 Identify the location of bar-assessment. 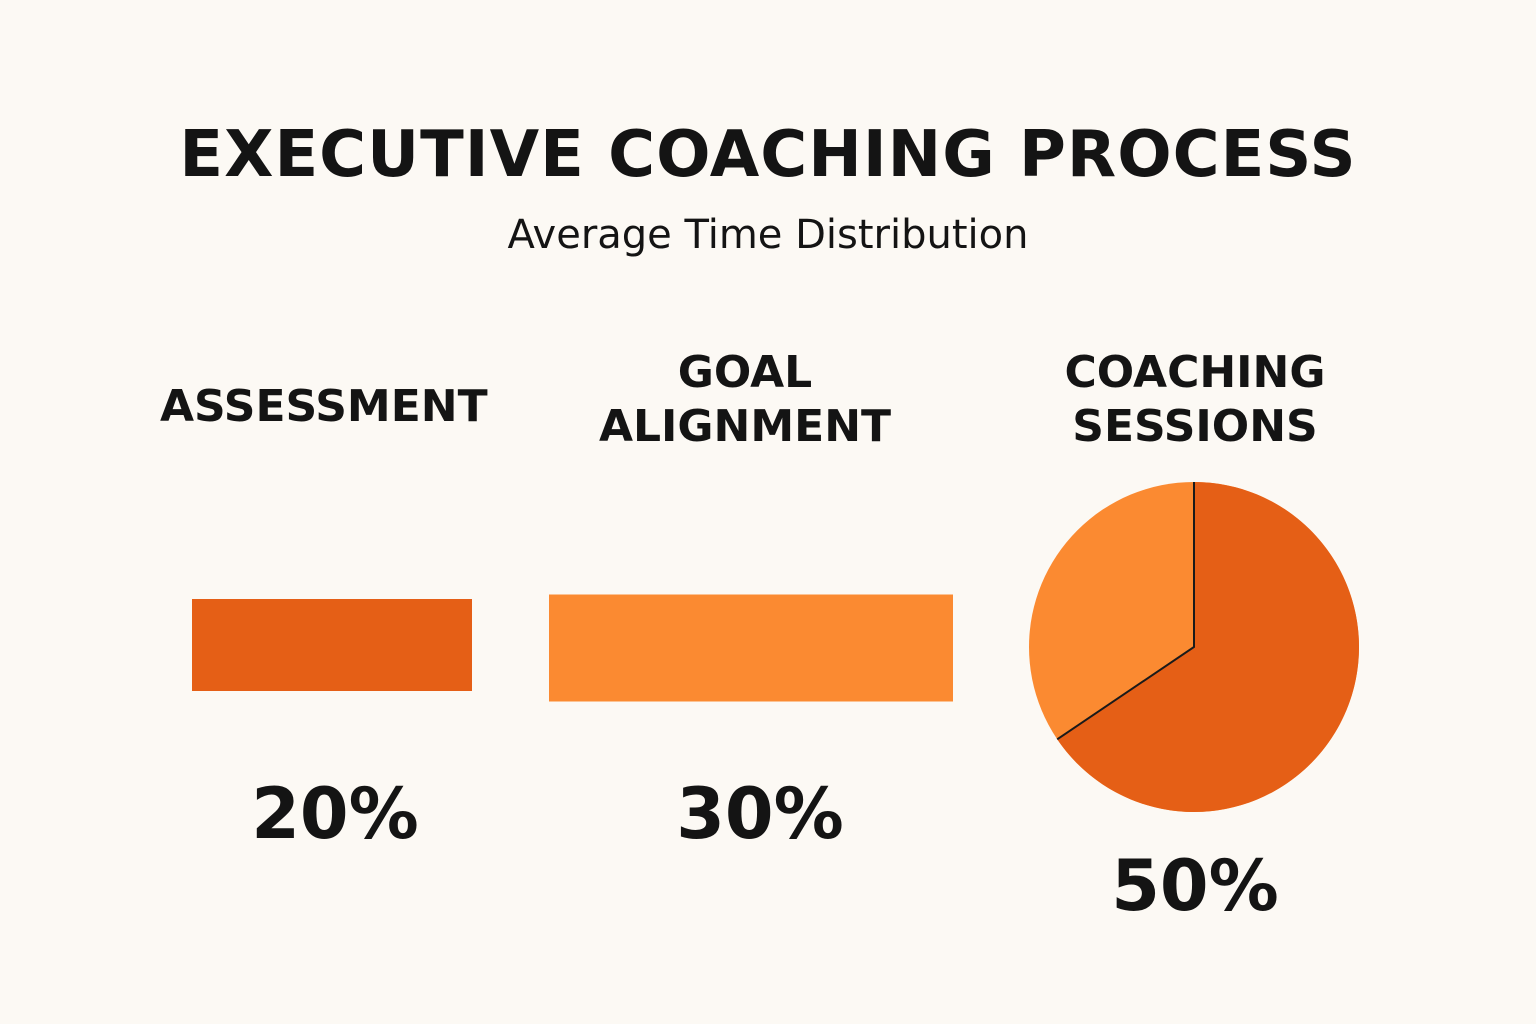
(332, 645).